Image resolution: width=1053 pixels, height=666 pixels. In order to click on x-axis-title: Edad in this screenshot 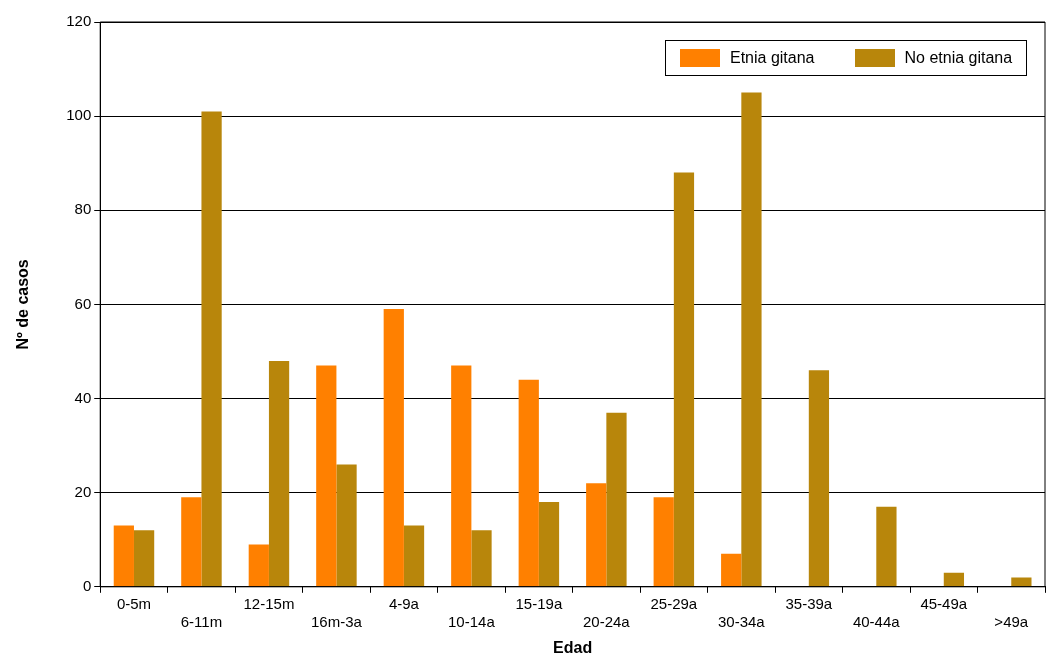, I will do `click(573, 647)`.